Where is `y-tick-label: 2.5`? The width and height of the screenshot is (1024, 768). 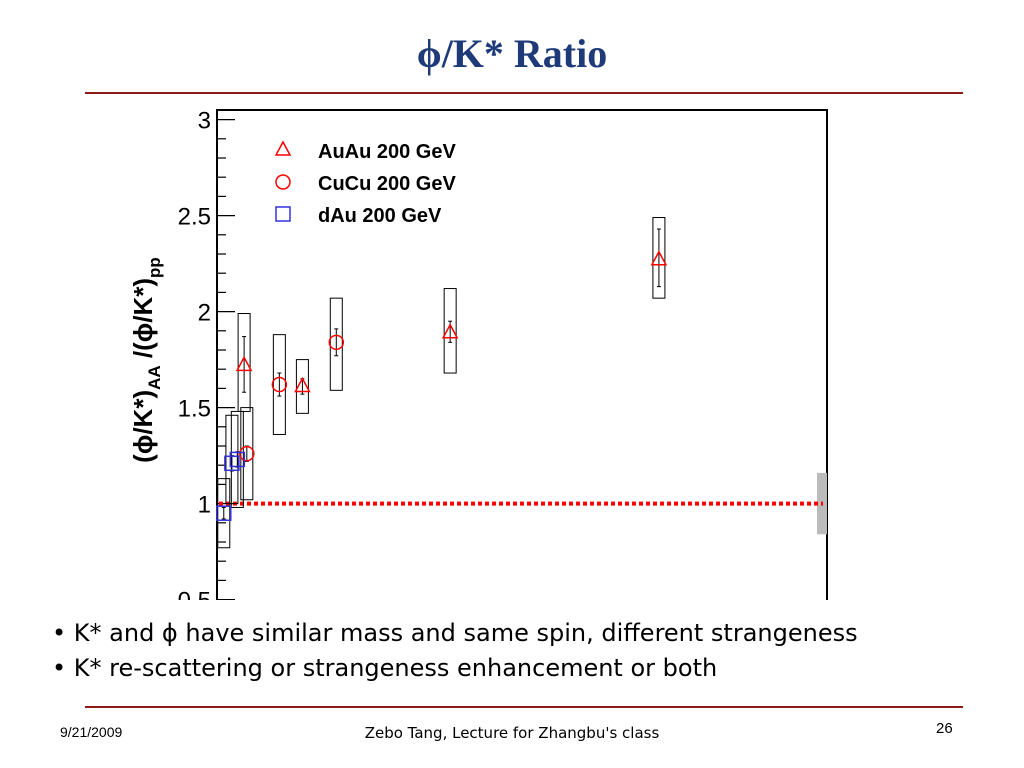
y-tick-label: 2.5 is located at coordinates (194, 217).